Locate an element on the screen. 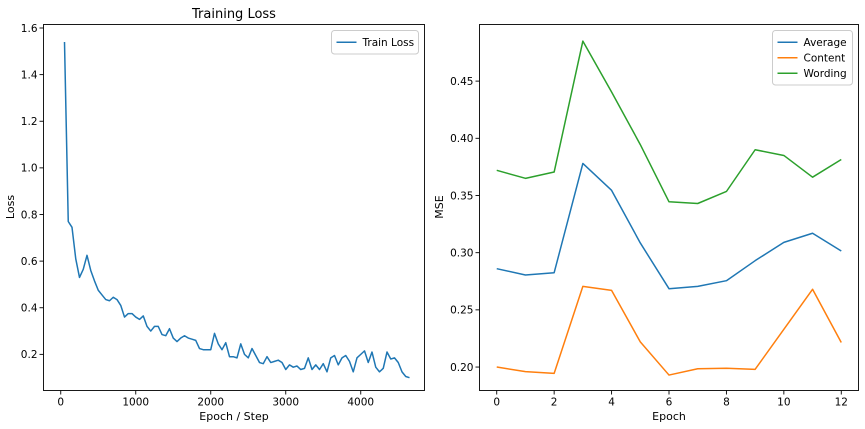 This screenshot has height=429, width=865. y-tick-label: 1.6 is located at coordinates (29, 29).